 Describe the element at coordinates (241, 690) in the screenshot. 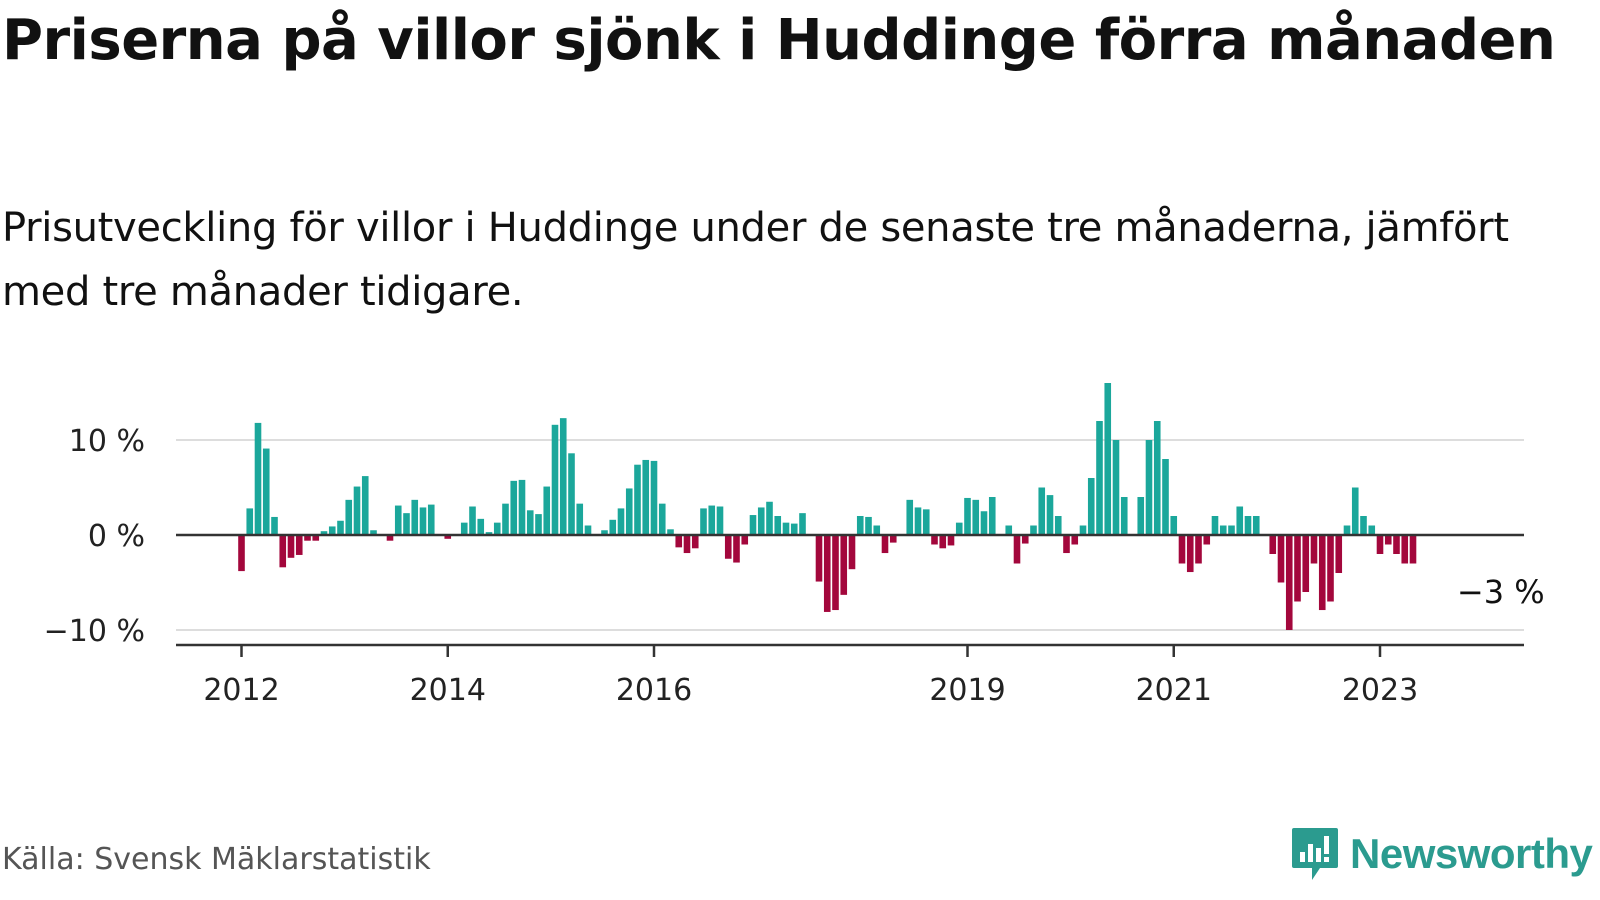

I see `x-tick-label: 2012` at that location.